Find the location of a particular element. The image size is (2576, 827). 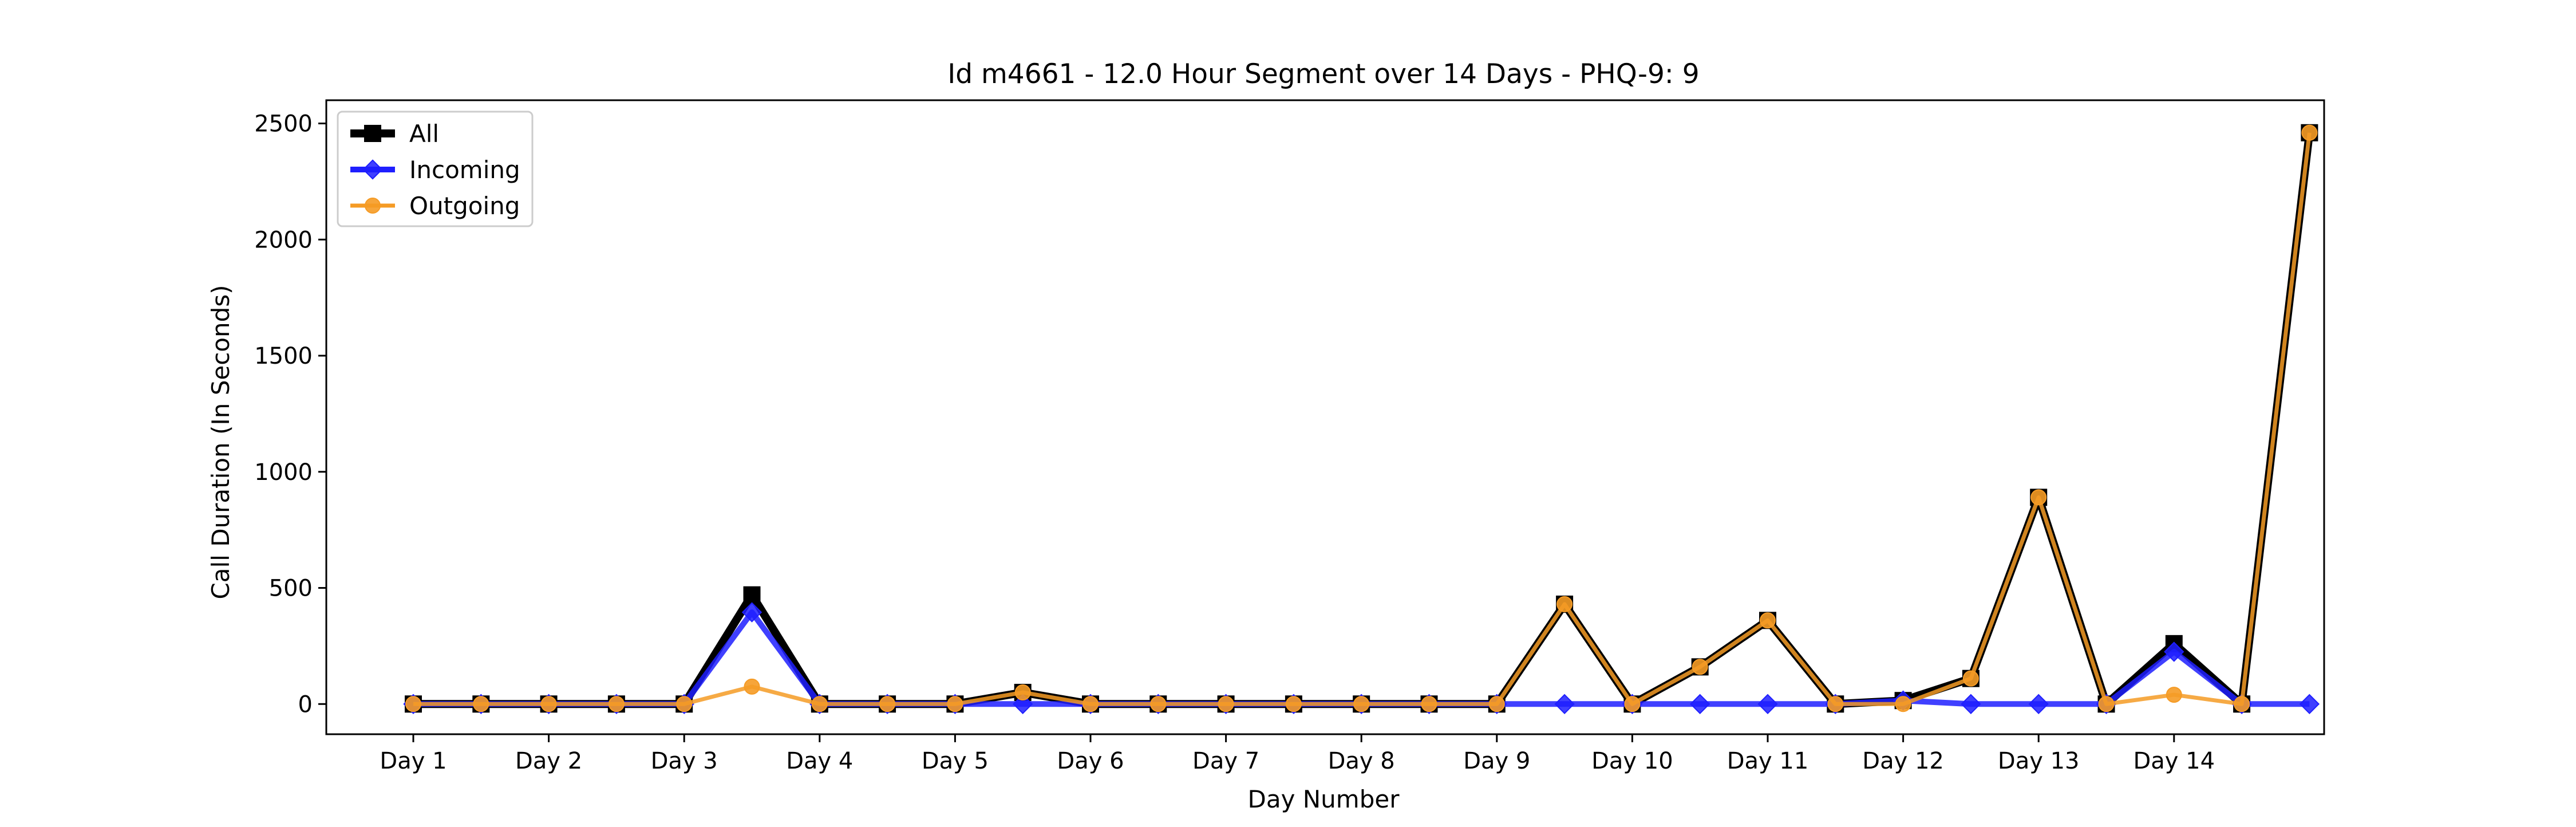

x-tick-label: Day 2 is located at coordinates (548, 761).